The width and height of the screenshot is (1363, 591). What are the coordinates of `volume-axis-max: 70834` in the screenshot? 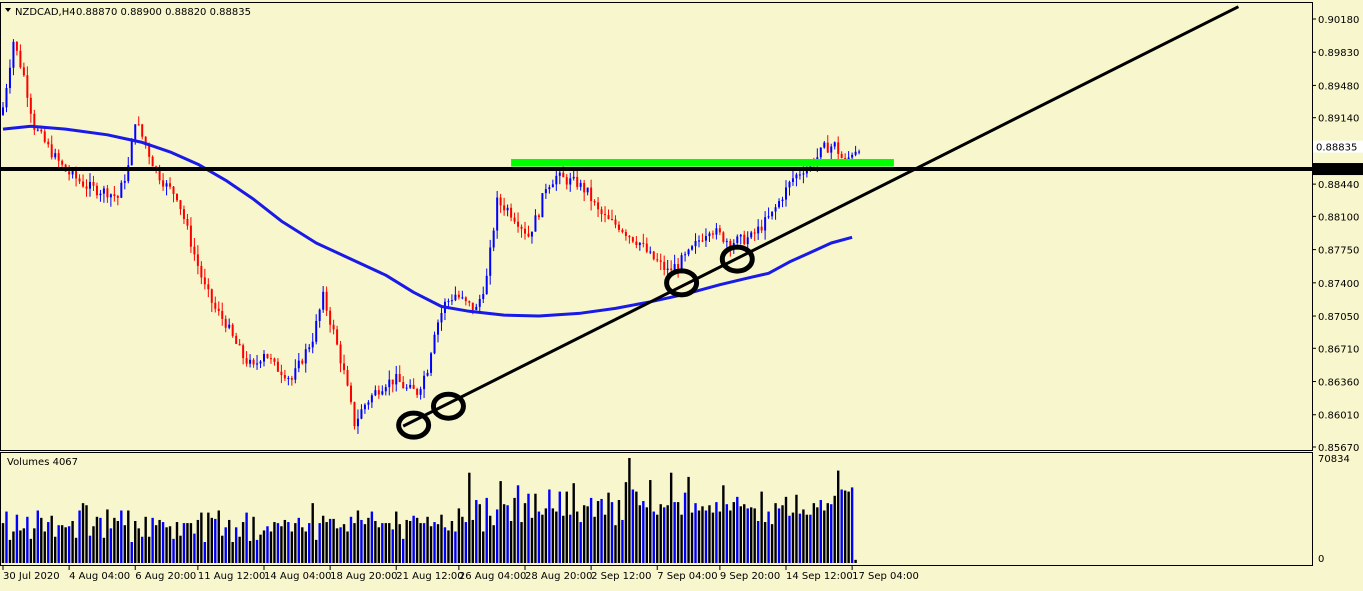 It's located at (1334, 459).